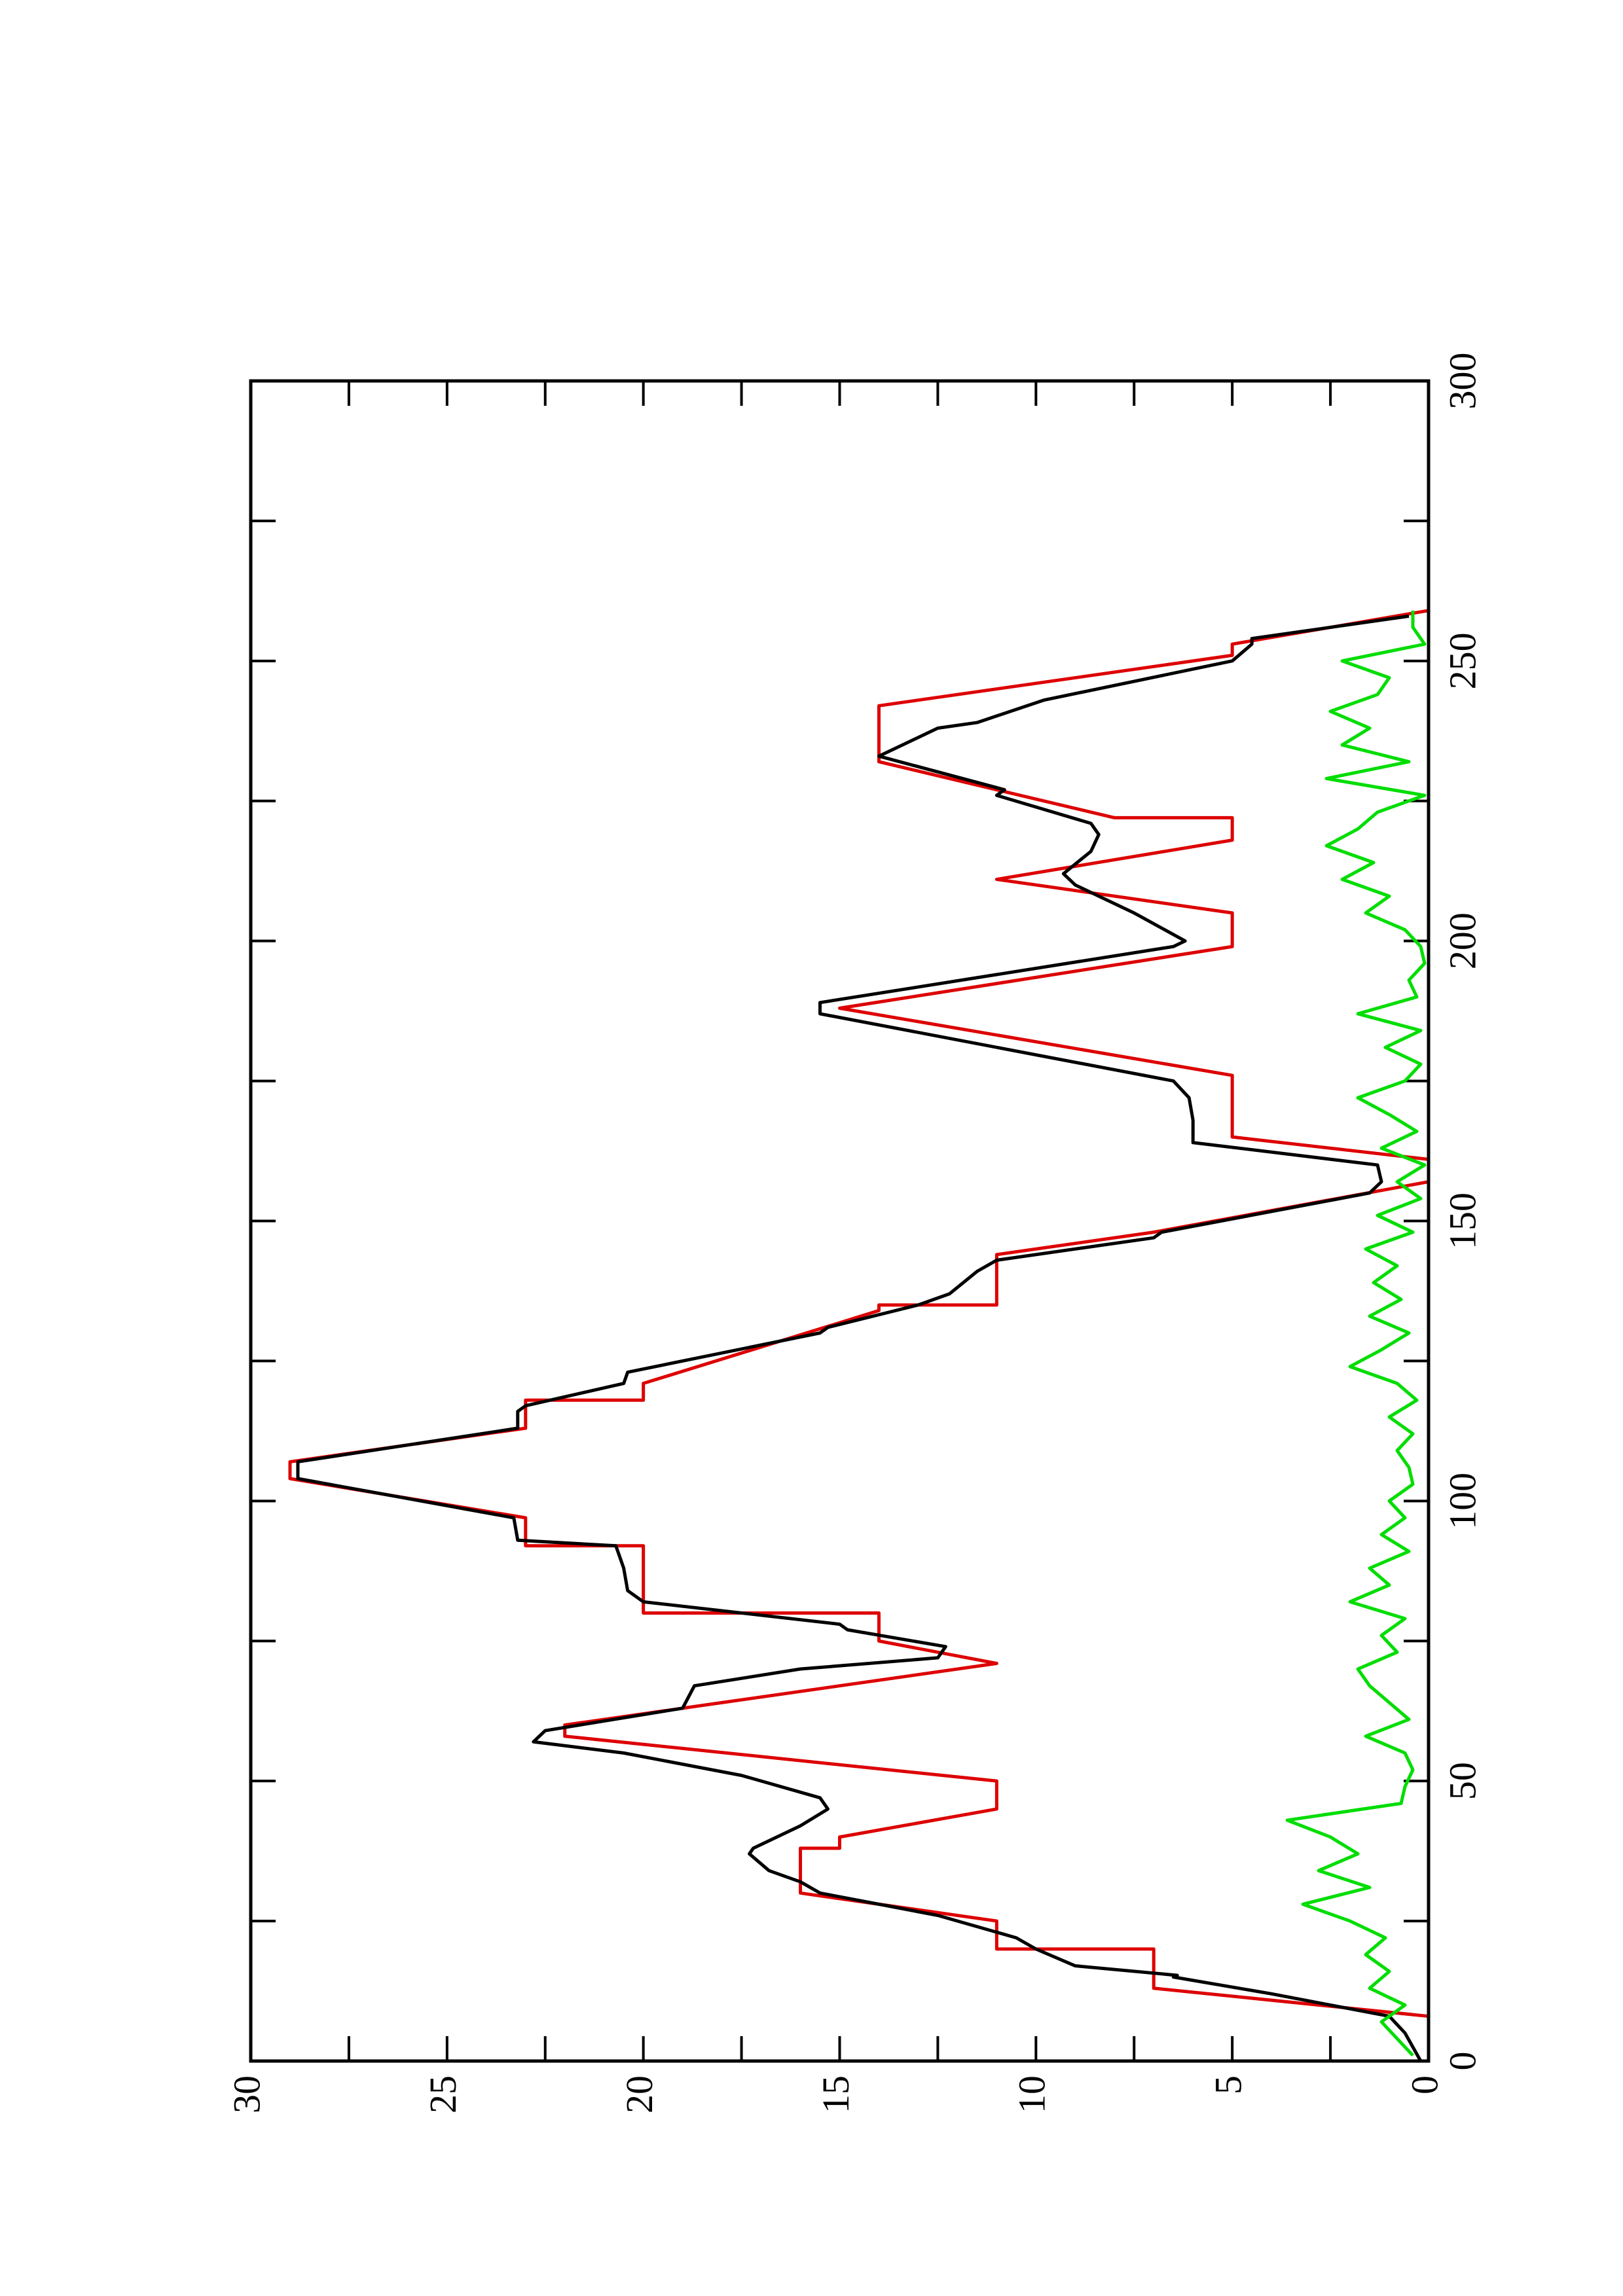 This screenshot has height=2296, width=1623. Describe the element at coordinates (1228, 2084) in the screenshot. I see `y-tick-label: 5` at that location.